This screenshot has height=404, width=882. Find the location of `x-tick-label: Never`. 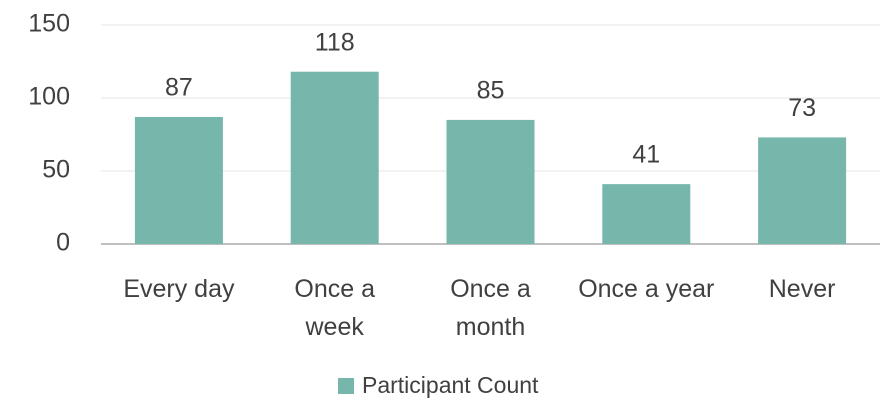

x-tick-label: Never is located at coordinates (802, 289).